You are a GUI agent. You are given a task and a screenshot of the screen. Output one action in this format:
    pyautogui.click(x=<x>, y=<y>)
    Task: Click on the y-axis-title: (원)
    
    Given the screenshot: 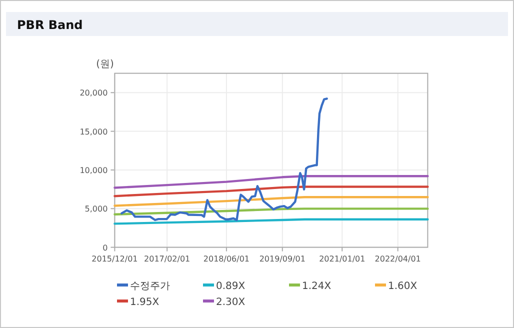 What is the action you would take?
    pyautogui.click(x=105, y=64)
    